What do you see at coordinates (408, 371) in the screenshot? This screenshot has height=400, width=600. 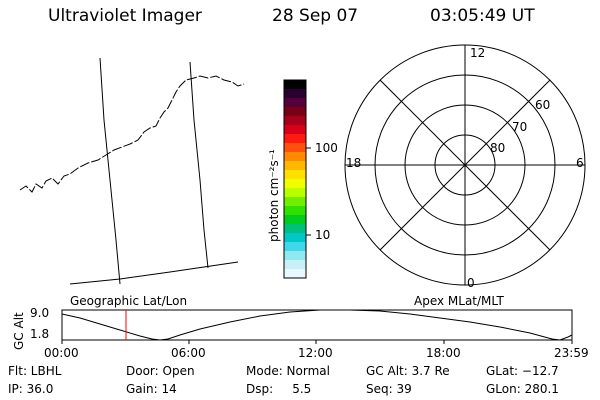 I see `status-gc-alt: GC Alt: 3.7 Re` at bounding box center [408, 371].